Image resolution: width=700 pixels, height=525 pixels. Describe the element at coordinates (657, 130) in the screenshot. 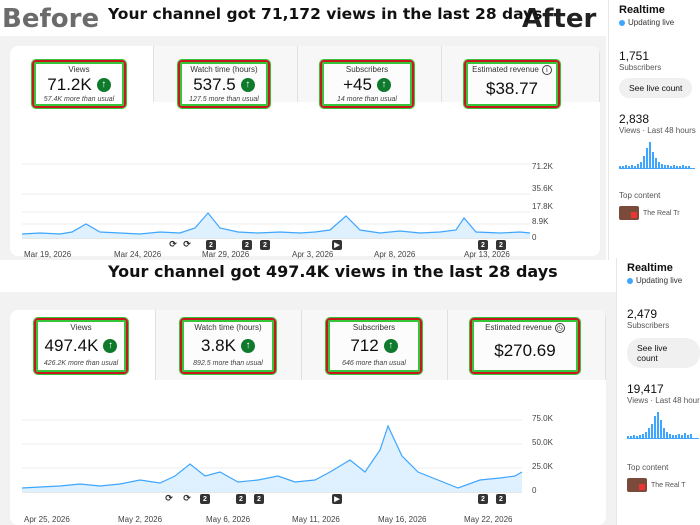

I see `views-label: Views · Last 48 hours` at that location.